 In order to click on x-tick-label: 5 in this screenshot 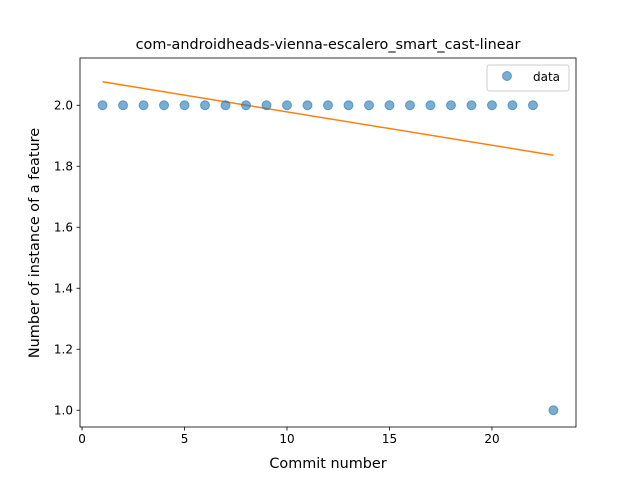, I will do `click(185, 439)`.